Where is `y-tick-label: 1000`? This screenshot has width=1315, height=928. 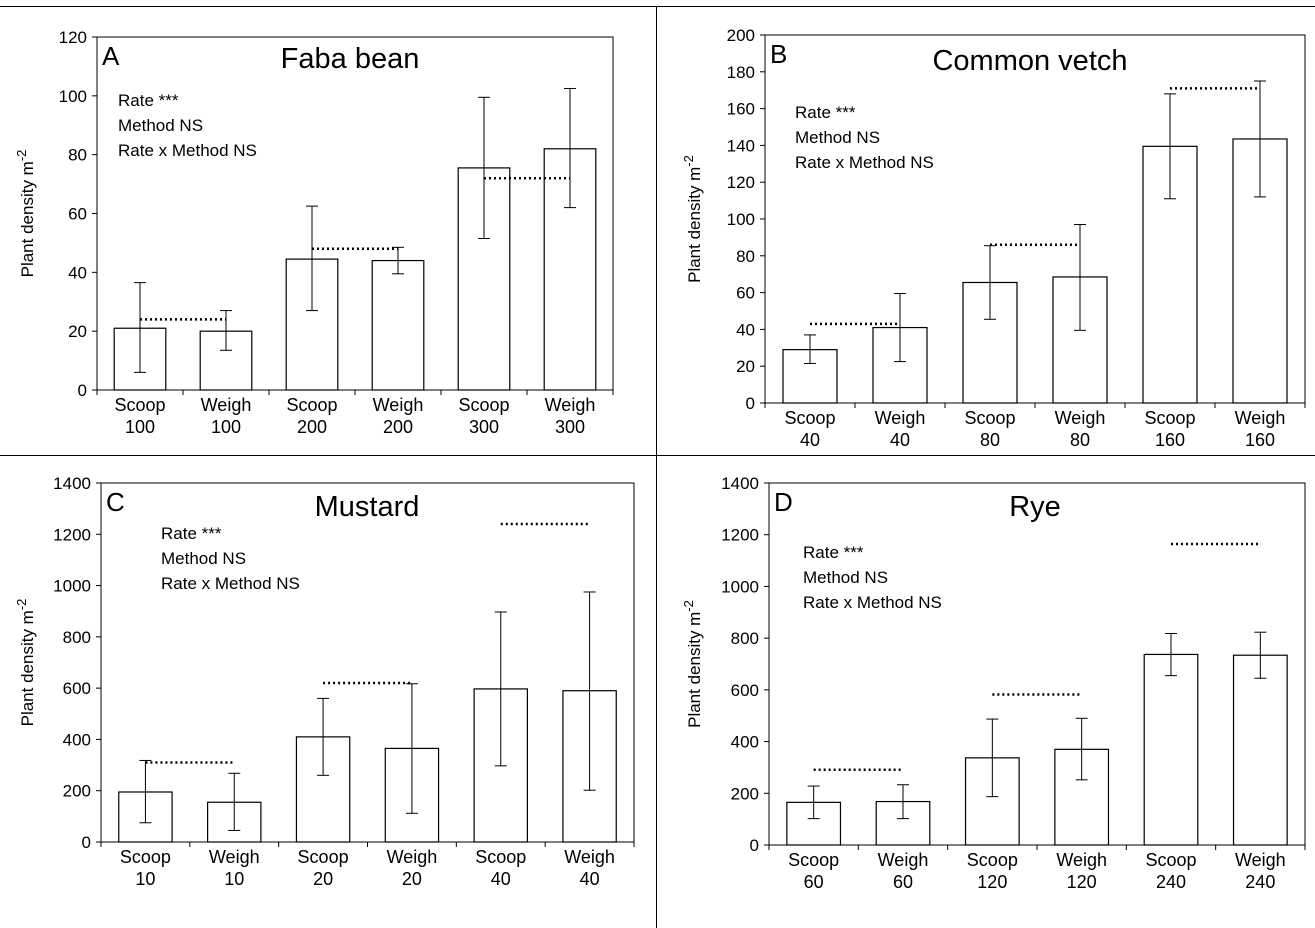 y-tick-label: 1000 is located at coordinates (72, 586).